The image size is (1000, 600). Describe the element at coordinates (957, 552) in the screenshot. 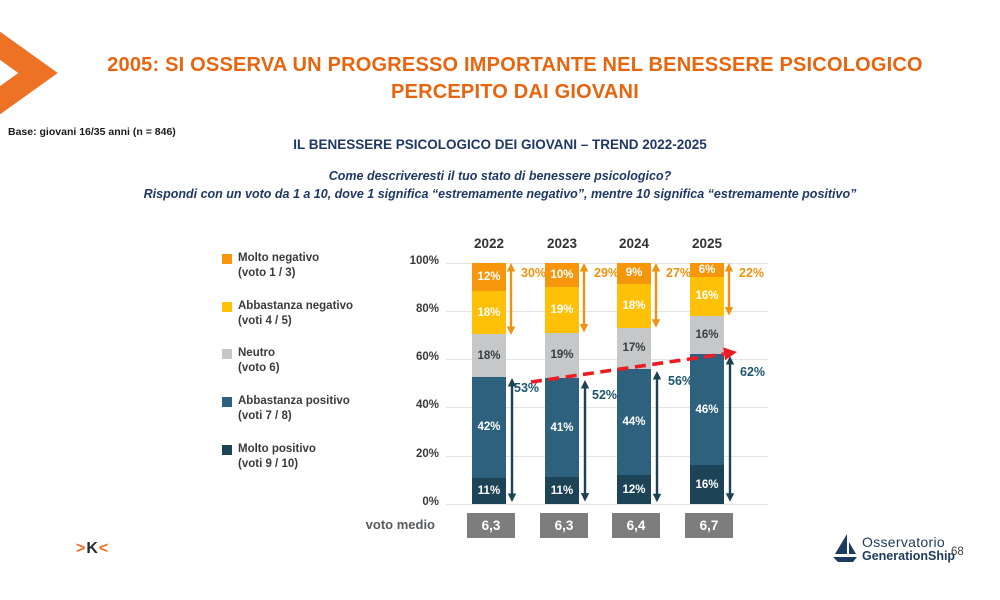

I see `page-number: 68` at that location.